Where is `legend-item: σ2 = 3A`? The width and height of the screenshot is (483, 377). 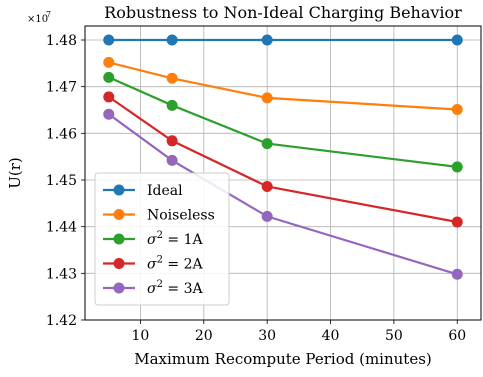
legend-item: σ2 = 3A is located at coordinates (153, 288).